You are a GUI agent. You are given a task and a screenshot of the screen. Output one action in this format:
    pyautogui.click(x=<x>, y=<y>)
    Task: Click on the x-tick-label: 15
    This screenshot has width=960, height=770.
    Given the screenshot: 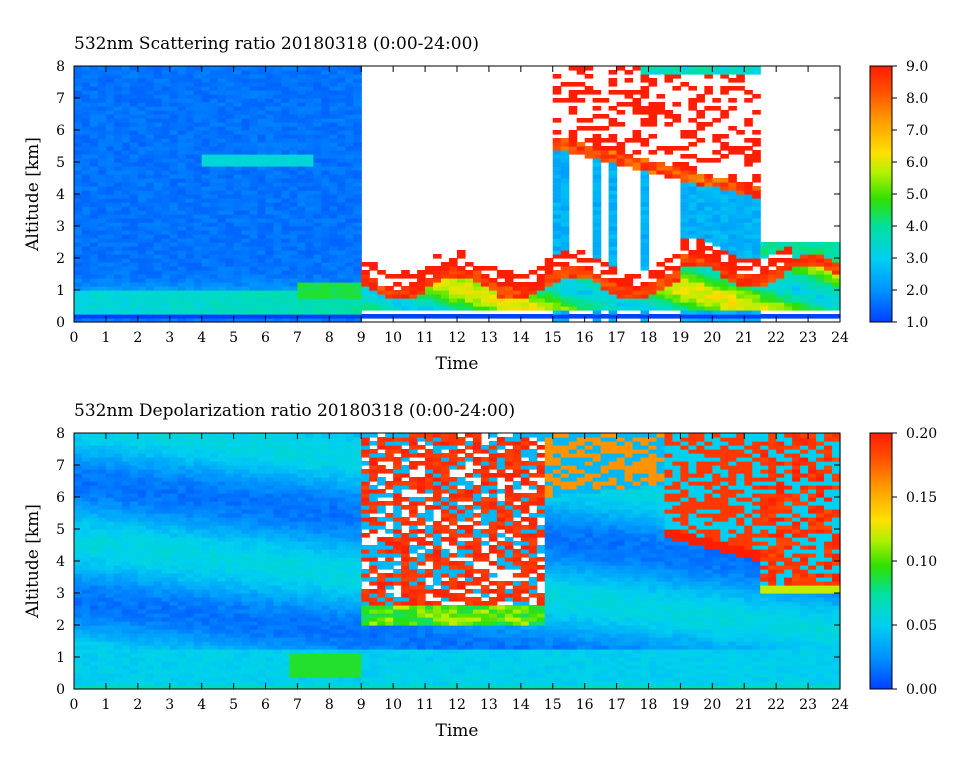 What is the action you would take?
    pyautogui.click(x=553, y=338)
    